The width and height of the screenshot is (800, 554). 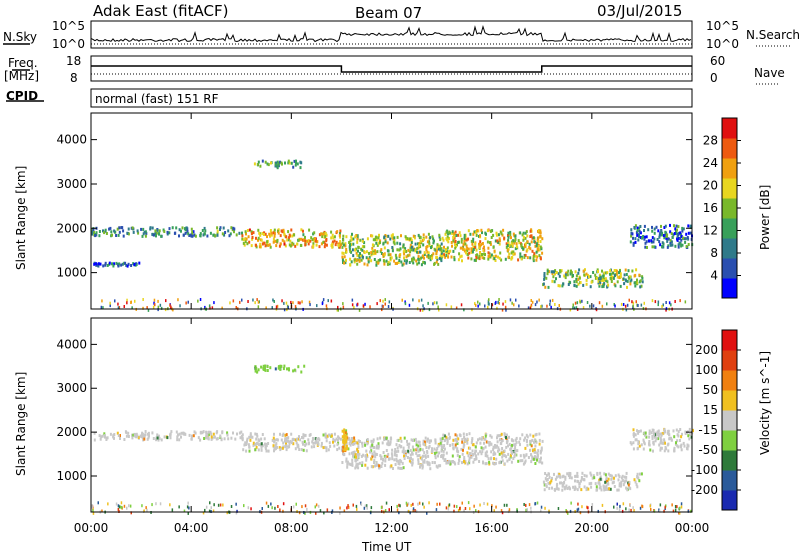 I want to click on x-tick-label-1: 04:00, so click(x=191, y=528).